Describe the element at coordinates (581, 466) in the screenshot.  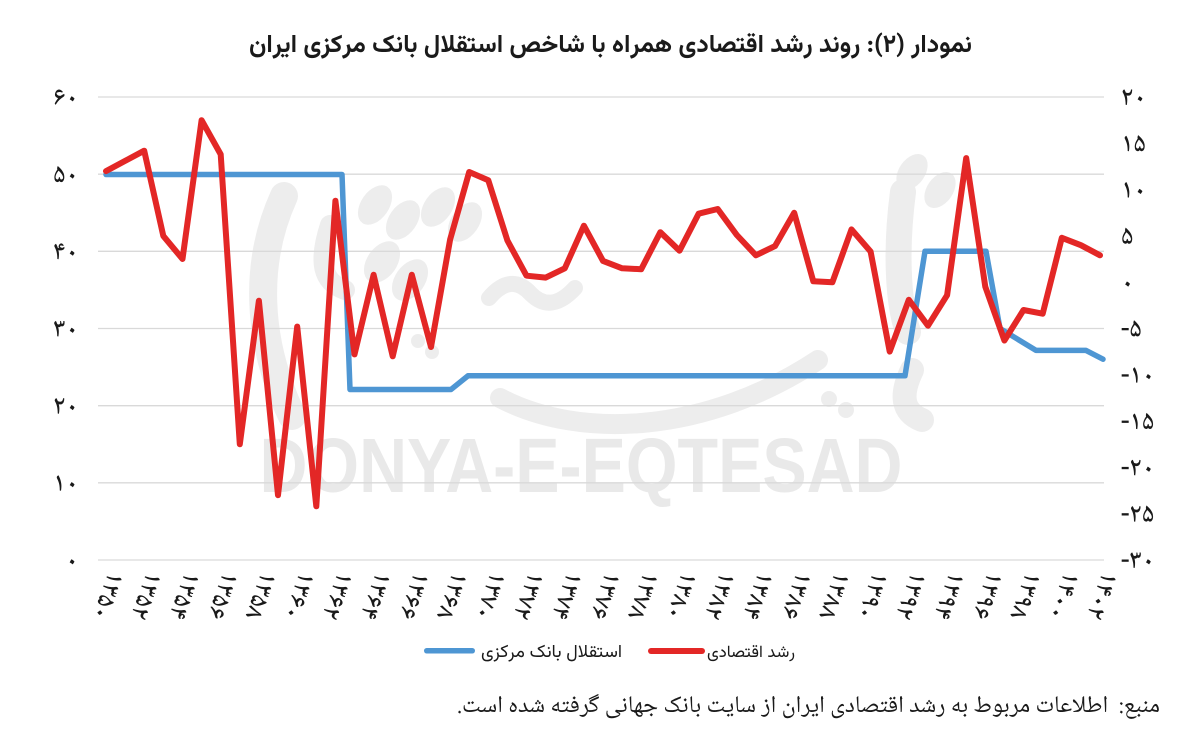
I see `svg-text: DONYA-E-EQTESAD` at that location.